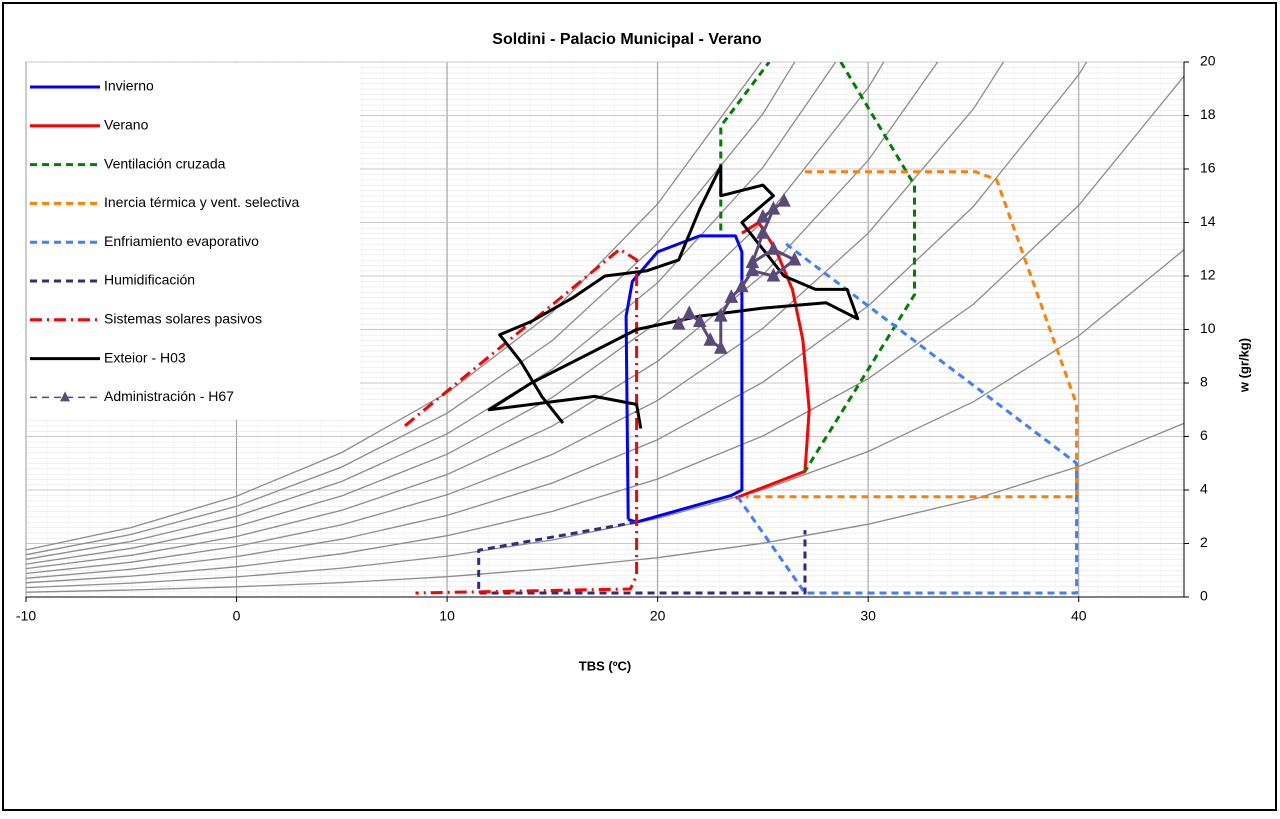 This screenshot has height=819, width=1280. What do you see at coordinates (126, 125) in the screenshot?
I see `legend-label: Verano` at bounding box center [126, 125].